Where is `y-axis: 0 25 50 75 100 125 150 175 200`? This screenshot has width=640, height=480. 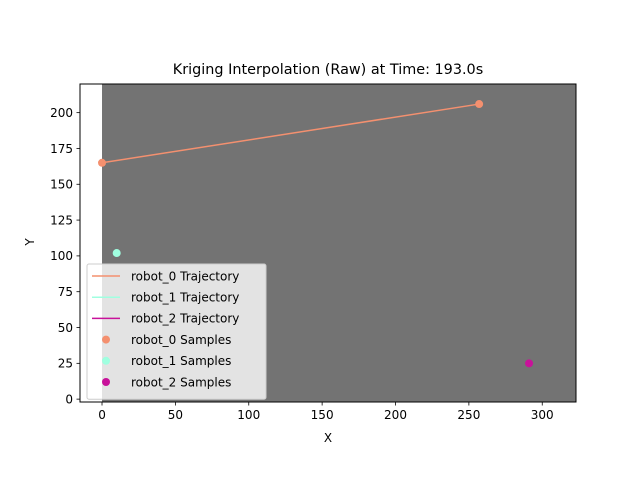
y-axis: 0 25 50 75 100 125 150 175 200 is located at coordinates (65, 256).